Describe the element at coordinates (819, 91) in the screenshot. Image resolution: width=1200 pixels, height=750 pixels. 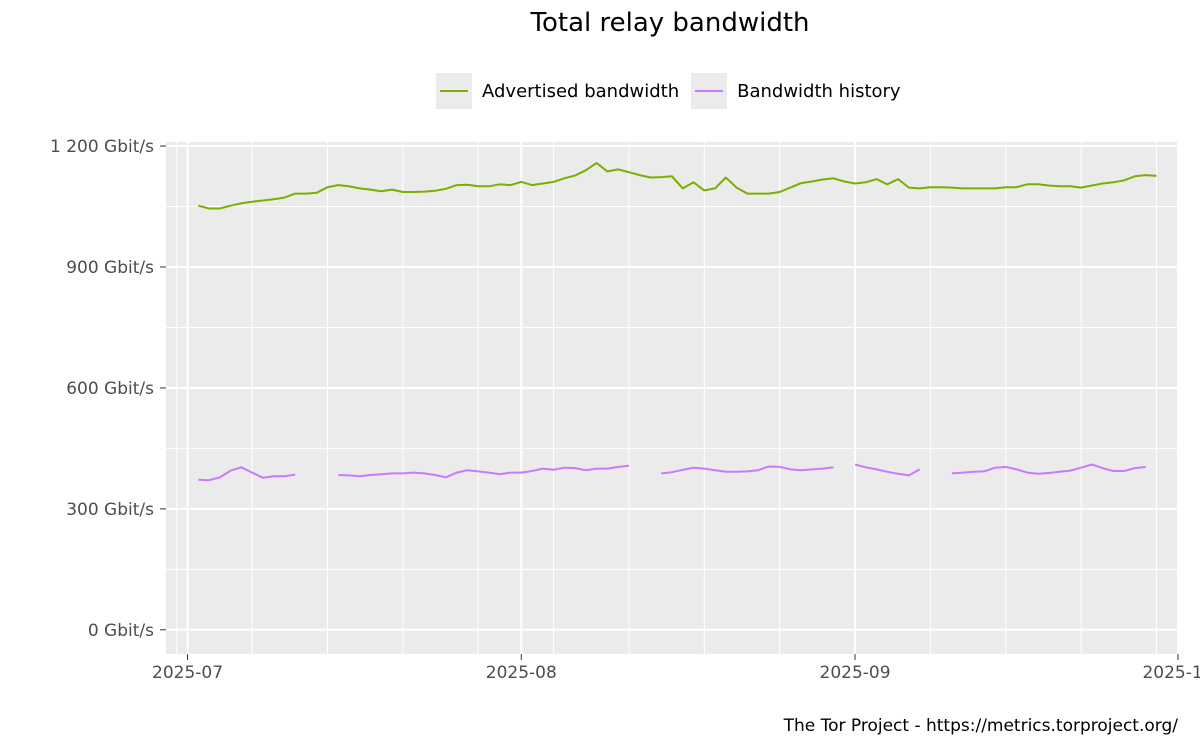
I see `legend-label-history: Bandwidth history` at that location.